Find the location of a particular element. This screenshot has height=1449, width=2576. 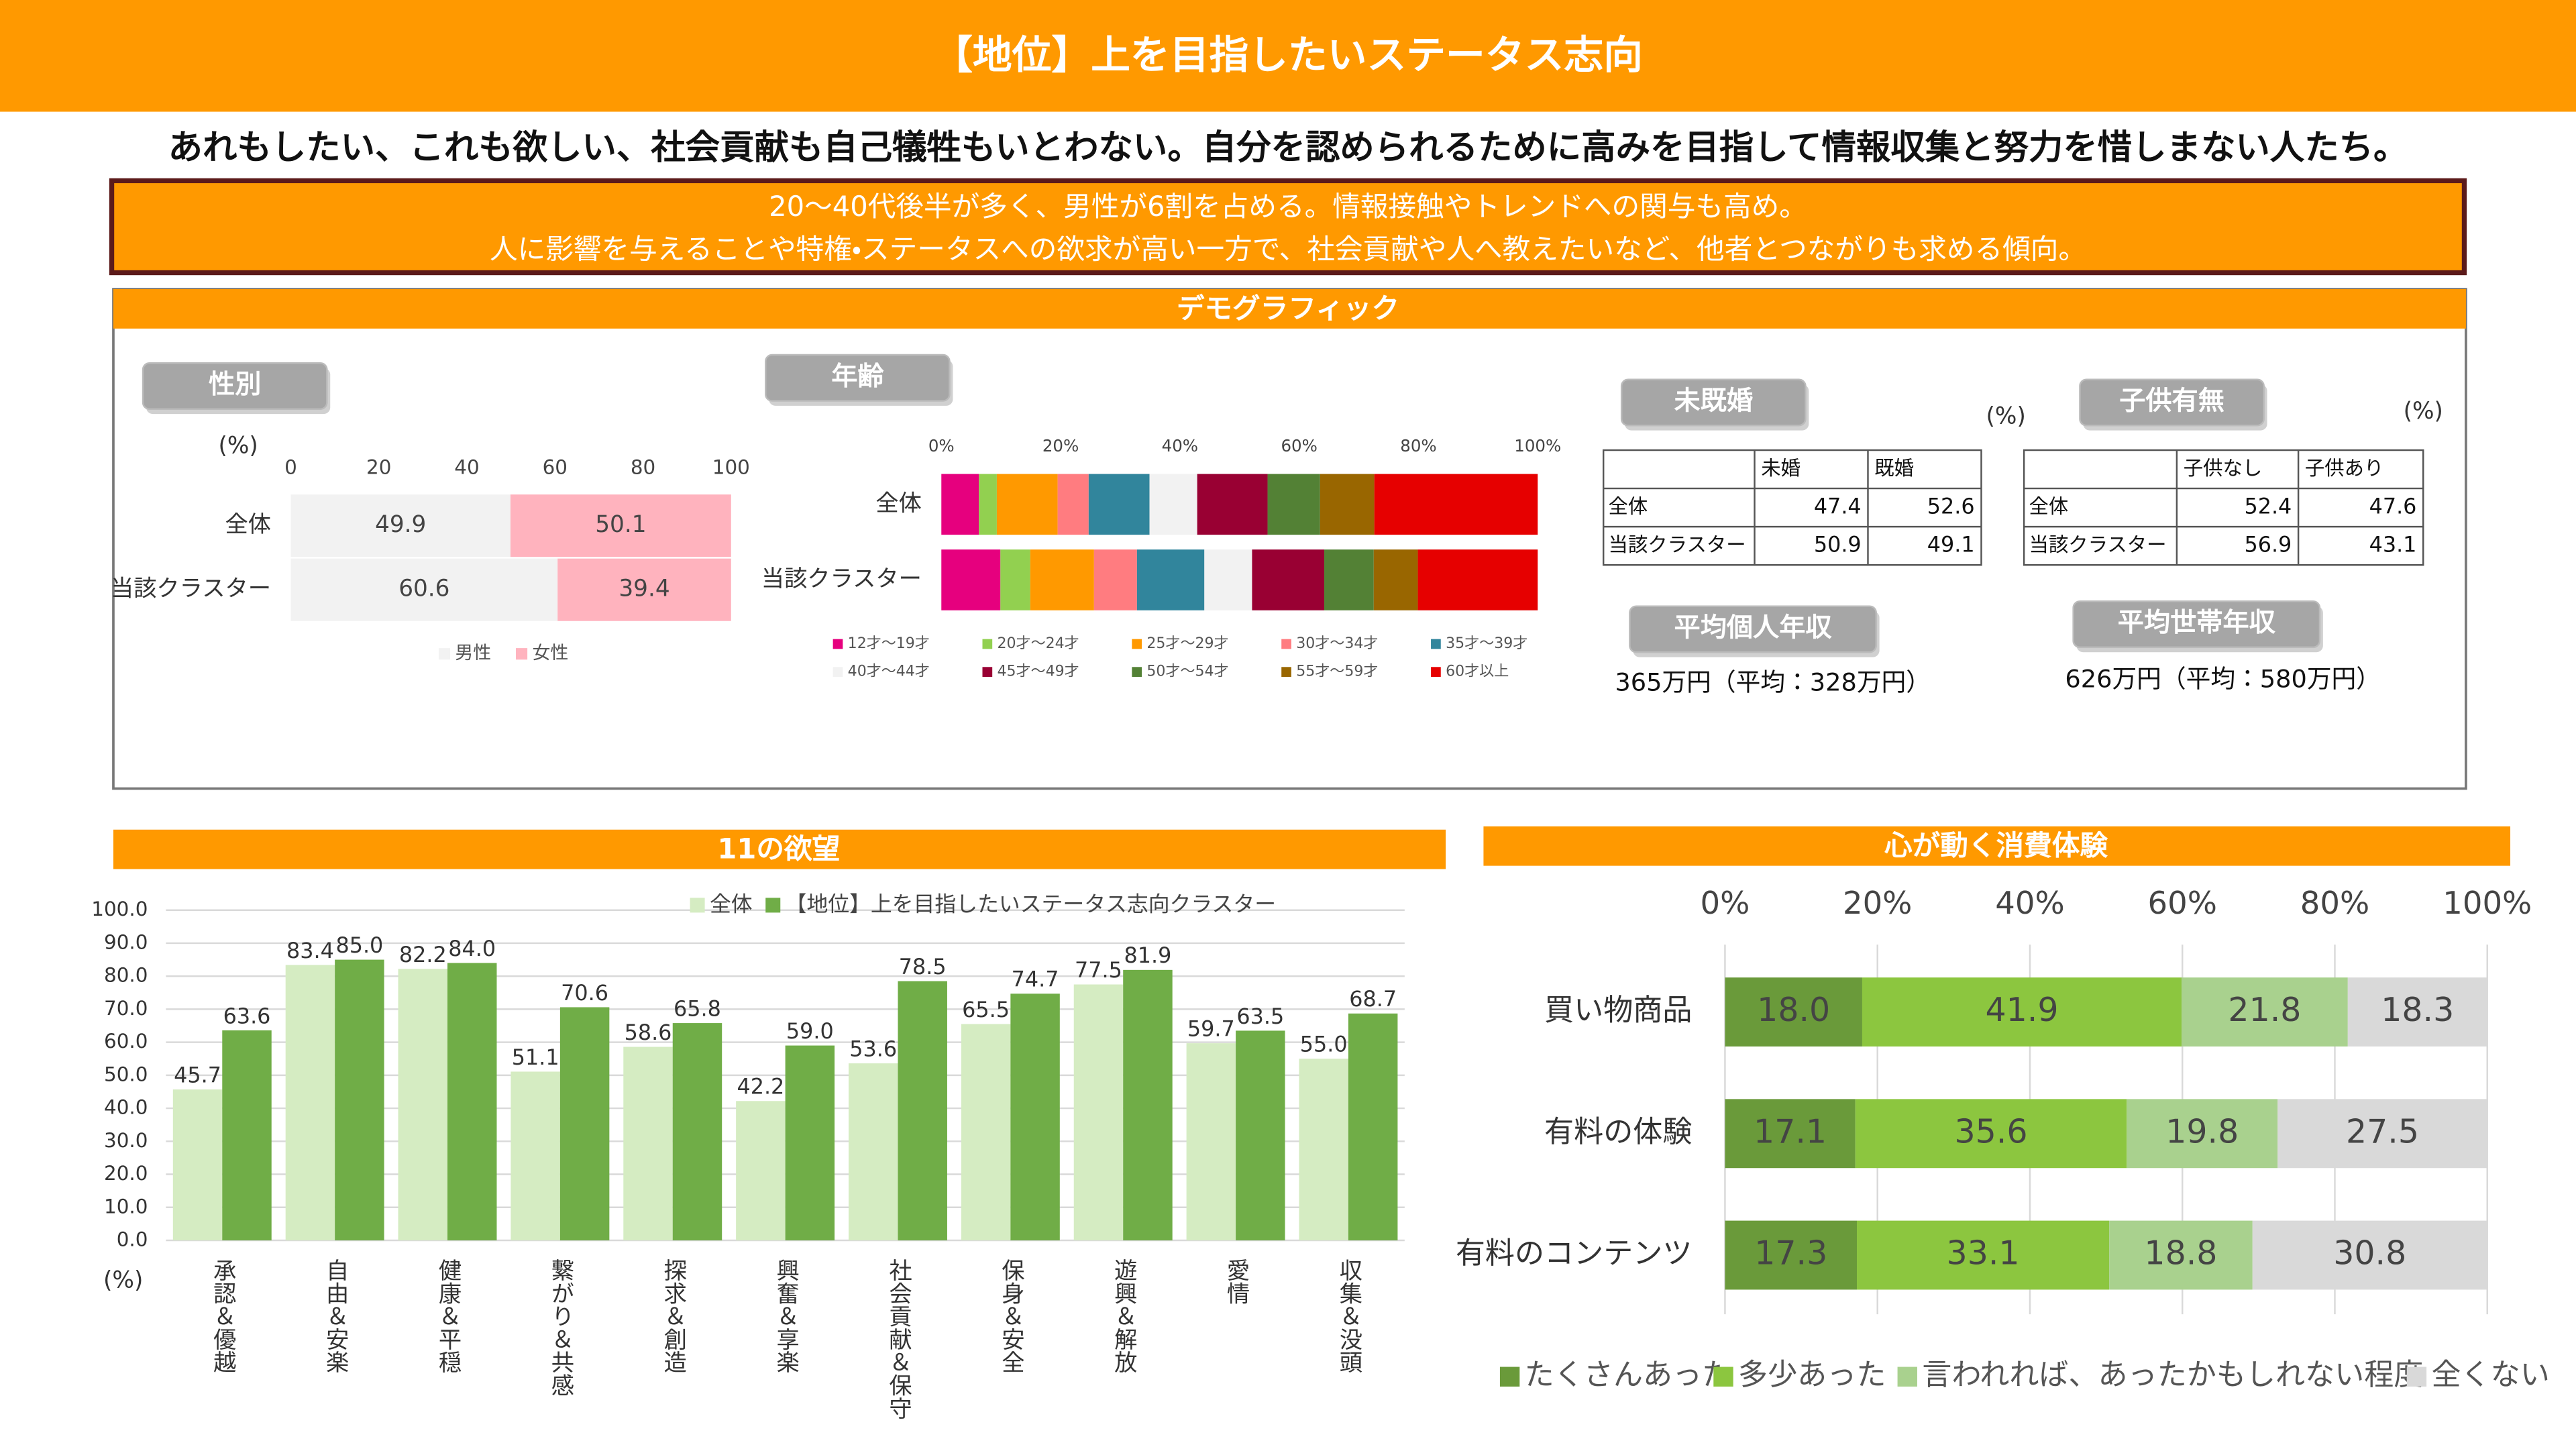

legend-label: 35才～39才 is located at coordinates (1486, 643).